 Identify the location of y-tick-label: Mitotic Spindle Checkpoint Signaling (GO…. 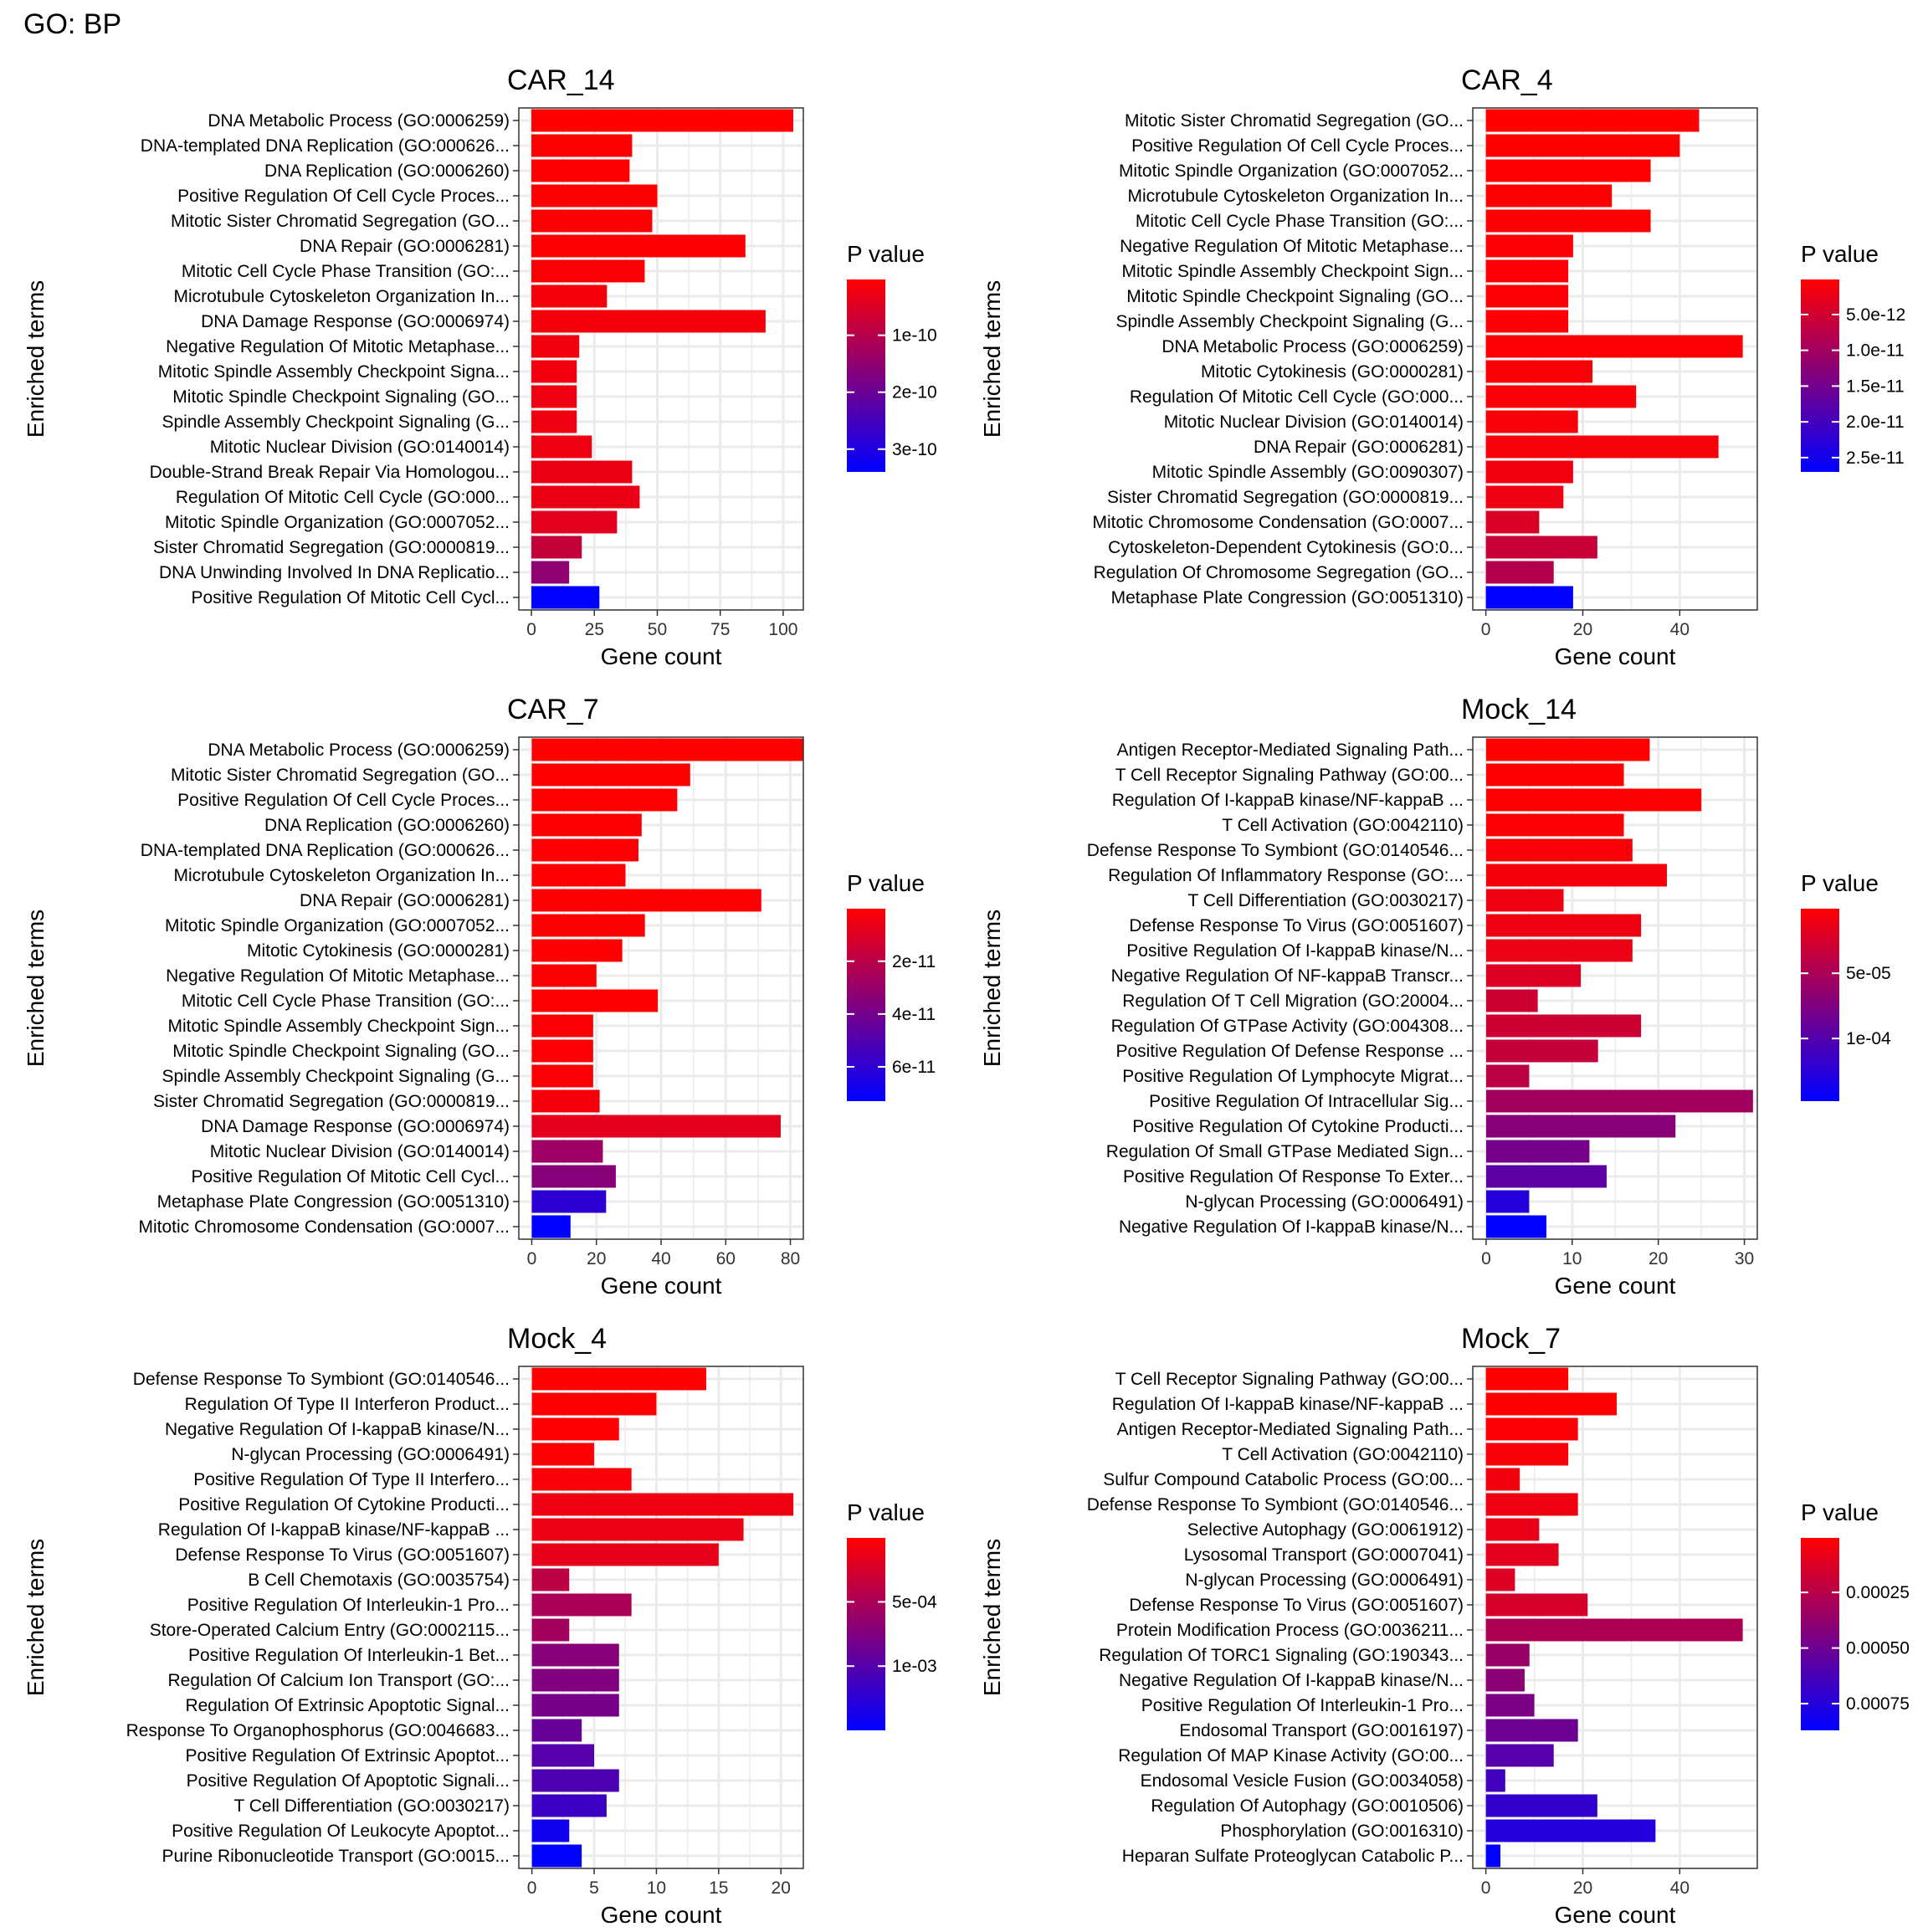
(1295, 296).